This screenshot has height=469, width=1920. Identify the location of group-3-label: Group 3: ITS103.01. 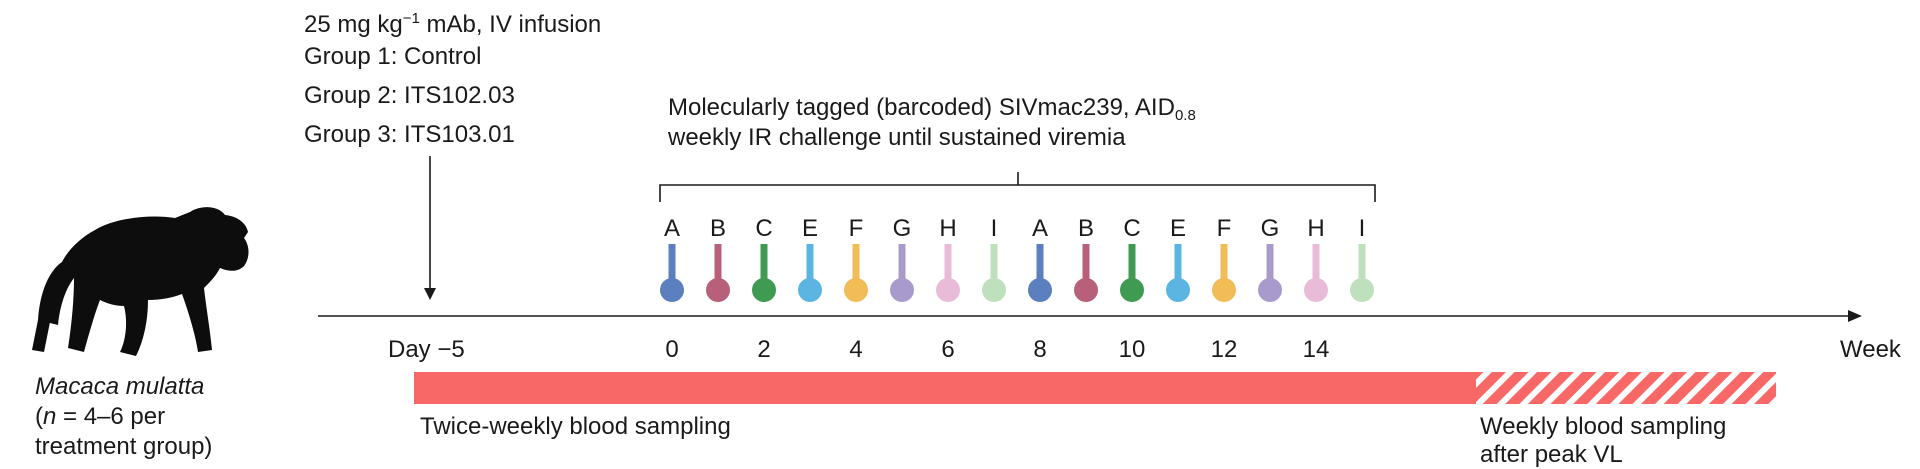
(409, 134).